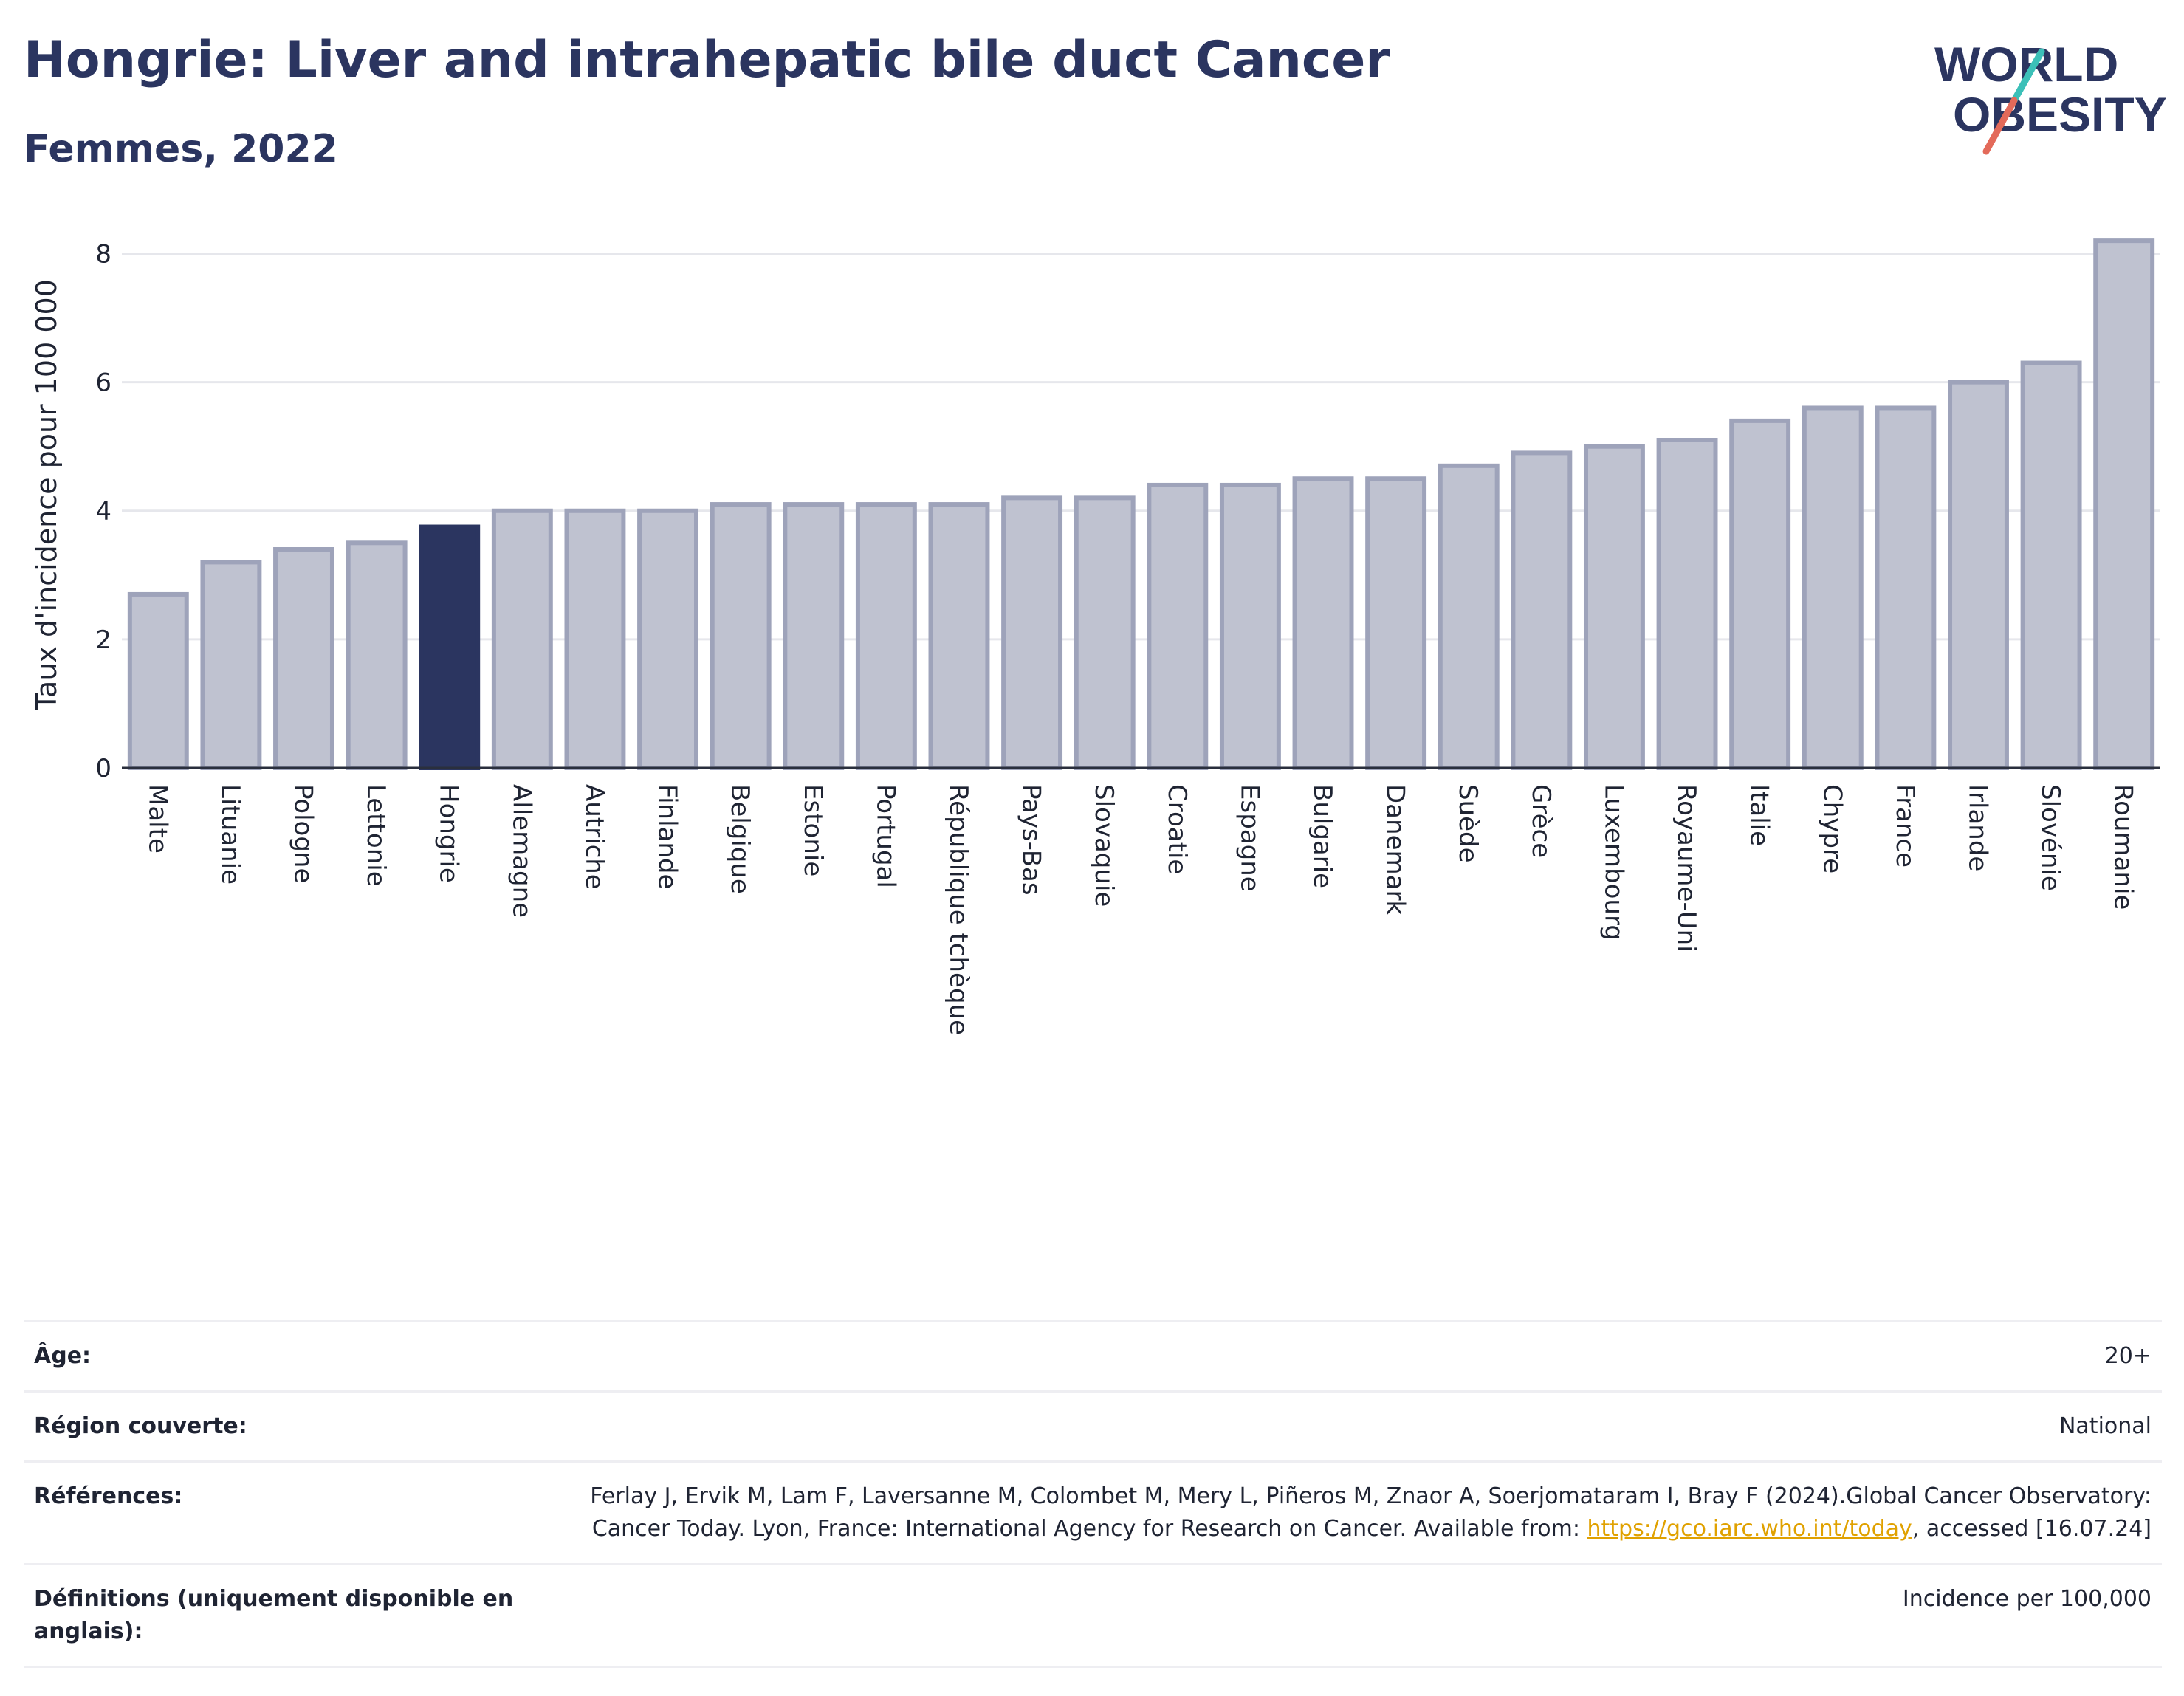  I want to click on x-tick-label: France, so click(1905, 826).